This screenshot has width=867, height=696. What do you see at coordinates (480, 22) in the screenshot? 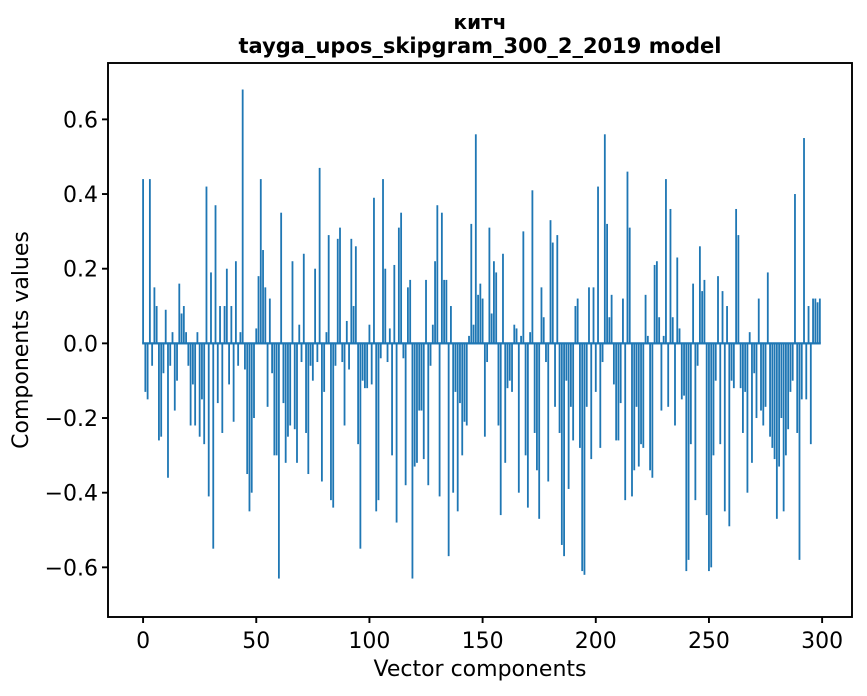
I see `chart-title-word: китч` at bounding box center [480, 22].